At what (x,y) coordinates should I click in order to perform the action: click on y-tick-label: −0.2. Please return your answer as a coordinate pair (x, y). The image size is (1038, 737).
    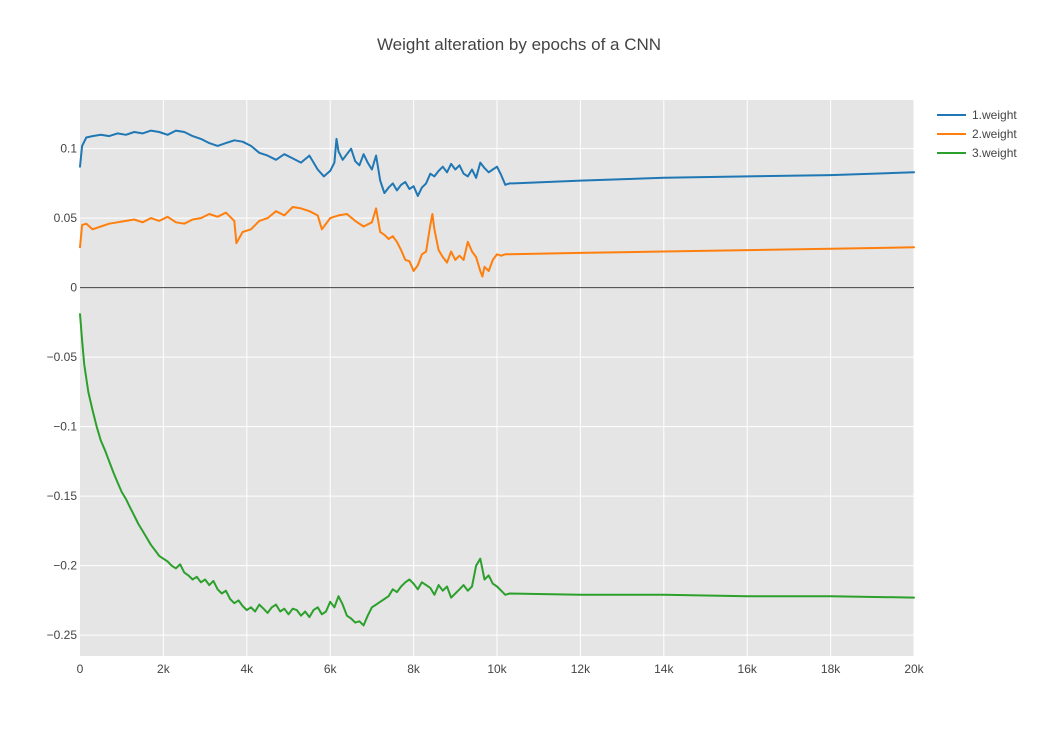
    Looking at the image, I should click on (65, 566).